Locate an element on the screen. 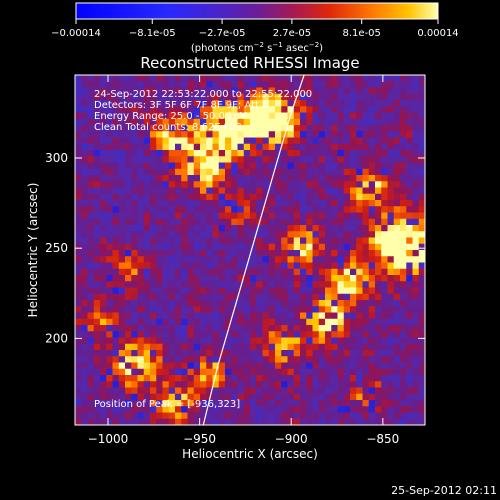  colorbar-gradient is located at coordinates (257, 11).